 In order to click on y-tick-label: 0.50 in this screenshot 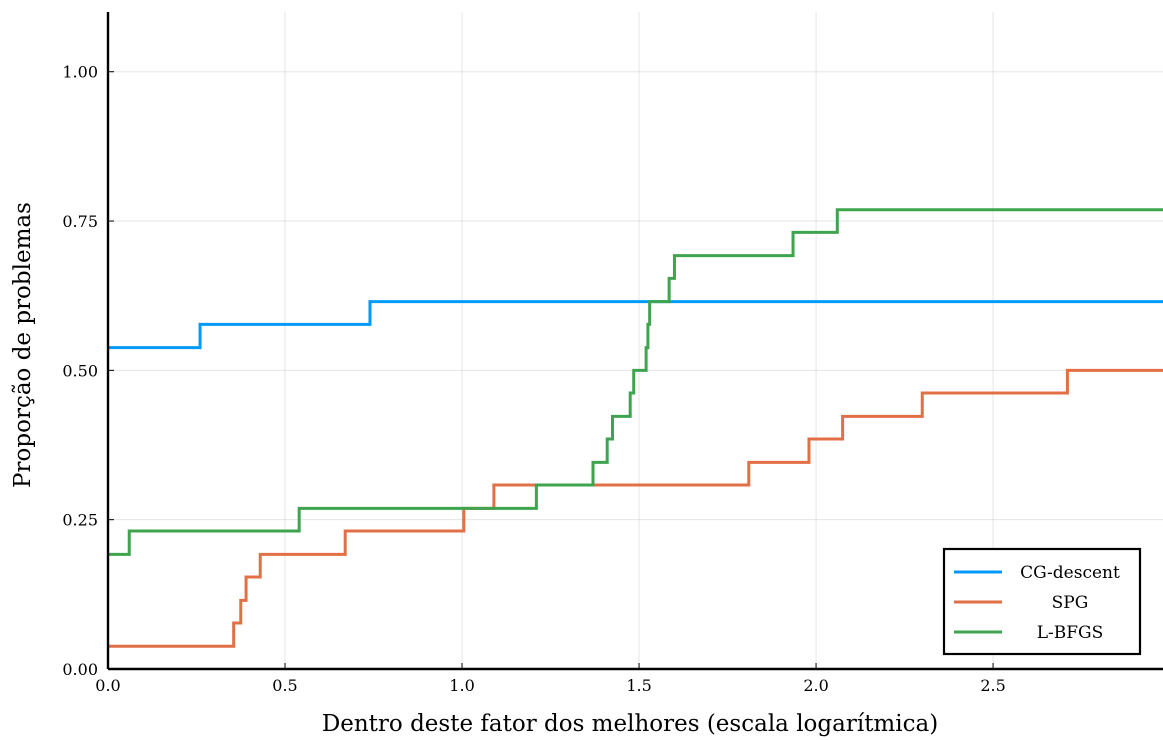, I will do `click(80, 370)`.